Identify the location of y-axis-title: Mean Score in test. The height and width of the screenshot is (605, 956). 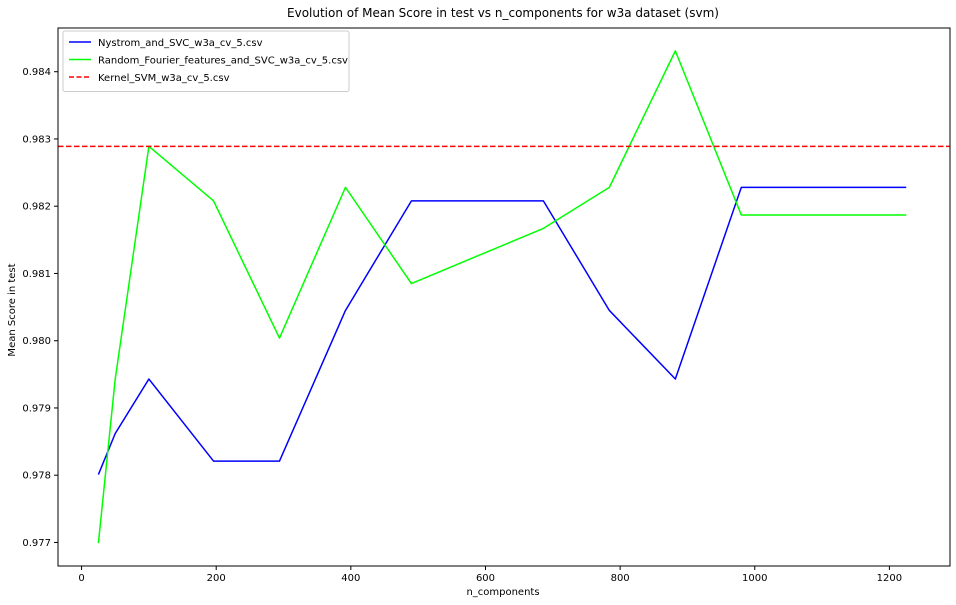
(12, 309).